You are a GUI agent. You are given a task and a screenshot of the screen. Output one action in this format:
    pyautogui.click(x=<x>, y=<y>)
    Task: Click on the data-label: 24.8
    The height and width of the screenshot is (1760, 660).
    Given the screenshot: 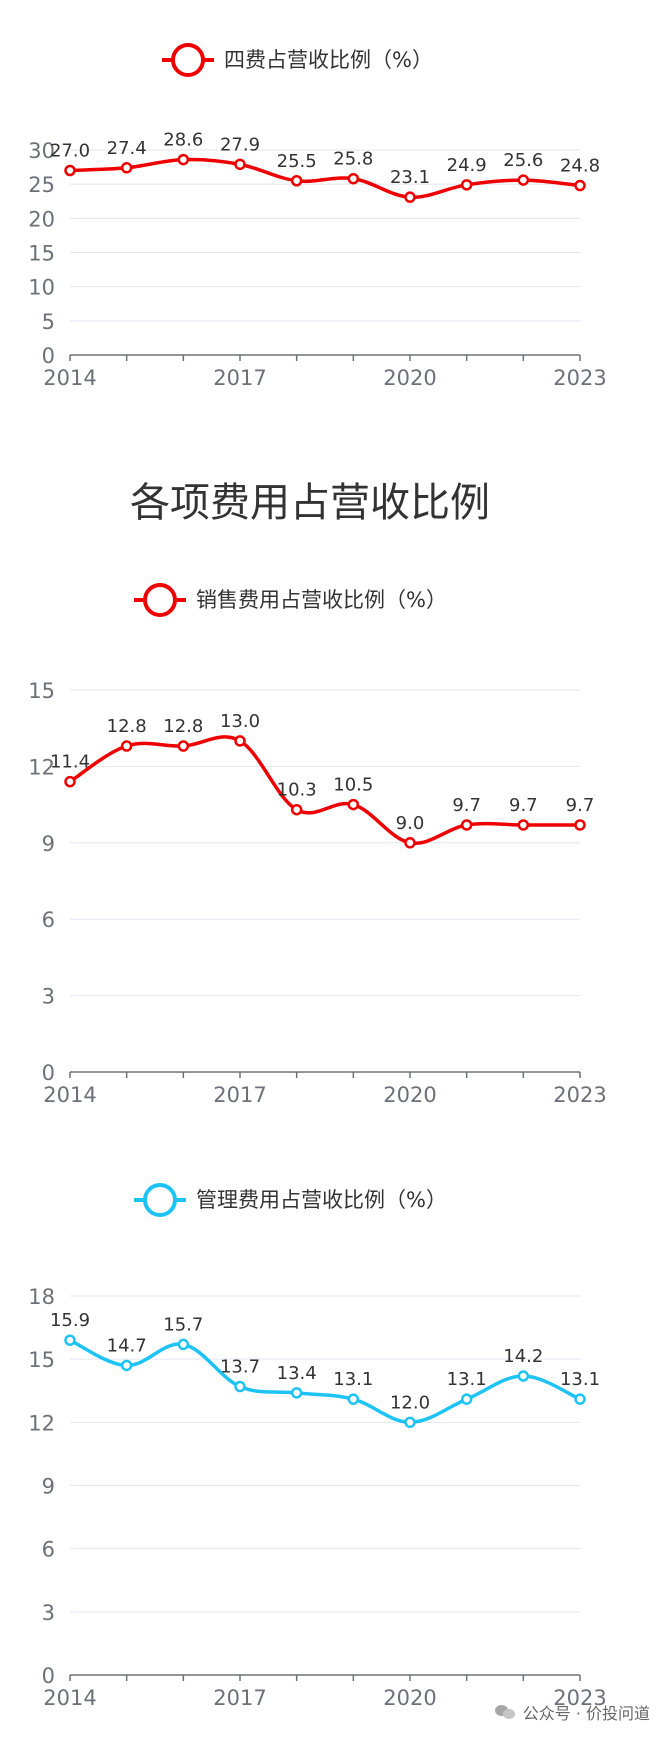 What is the action you would take?
    pyautogui.click(x=580, y=166)
    